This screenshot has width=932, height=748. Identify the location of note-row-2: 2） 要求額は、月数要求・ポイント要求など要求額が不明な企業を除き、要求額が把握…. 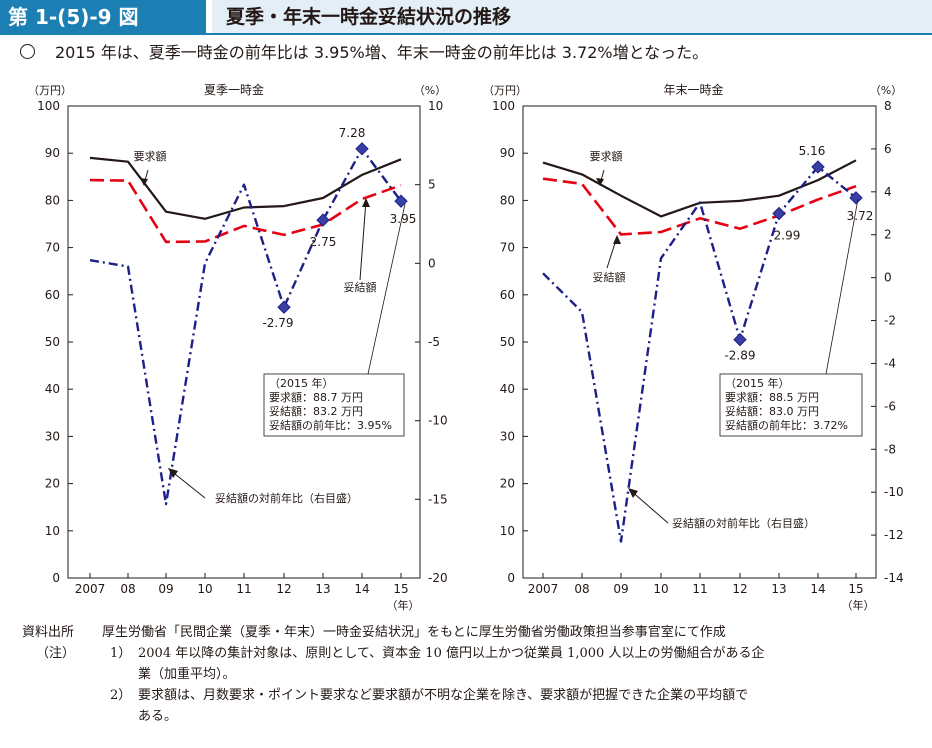
(472, 695).